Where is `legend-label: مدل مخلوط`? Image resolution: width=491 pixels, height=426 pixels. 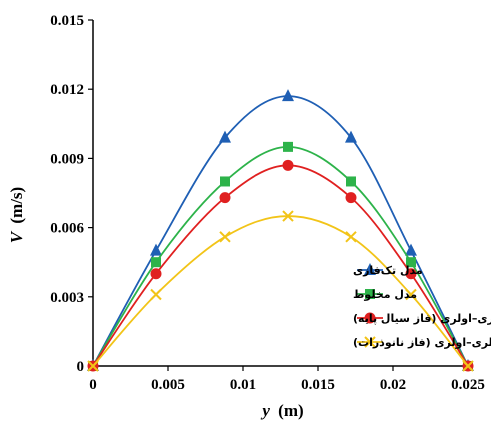 legend-label: مدل مخلوط is located at coordinates (385, 294).